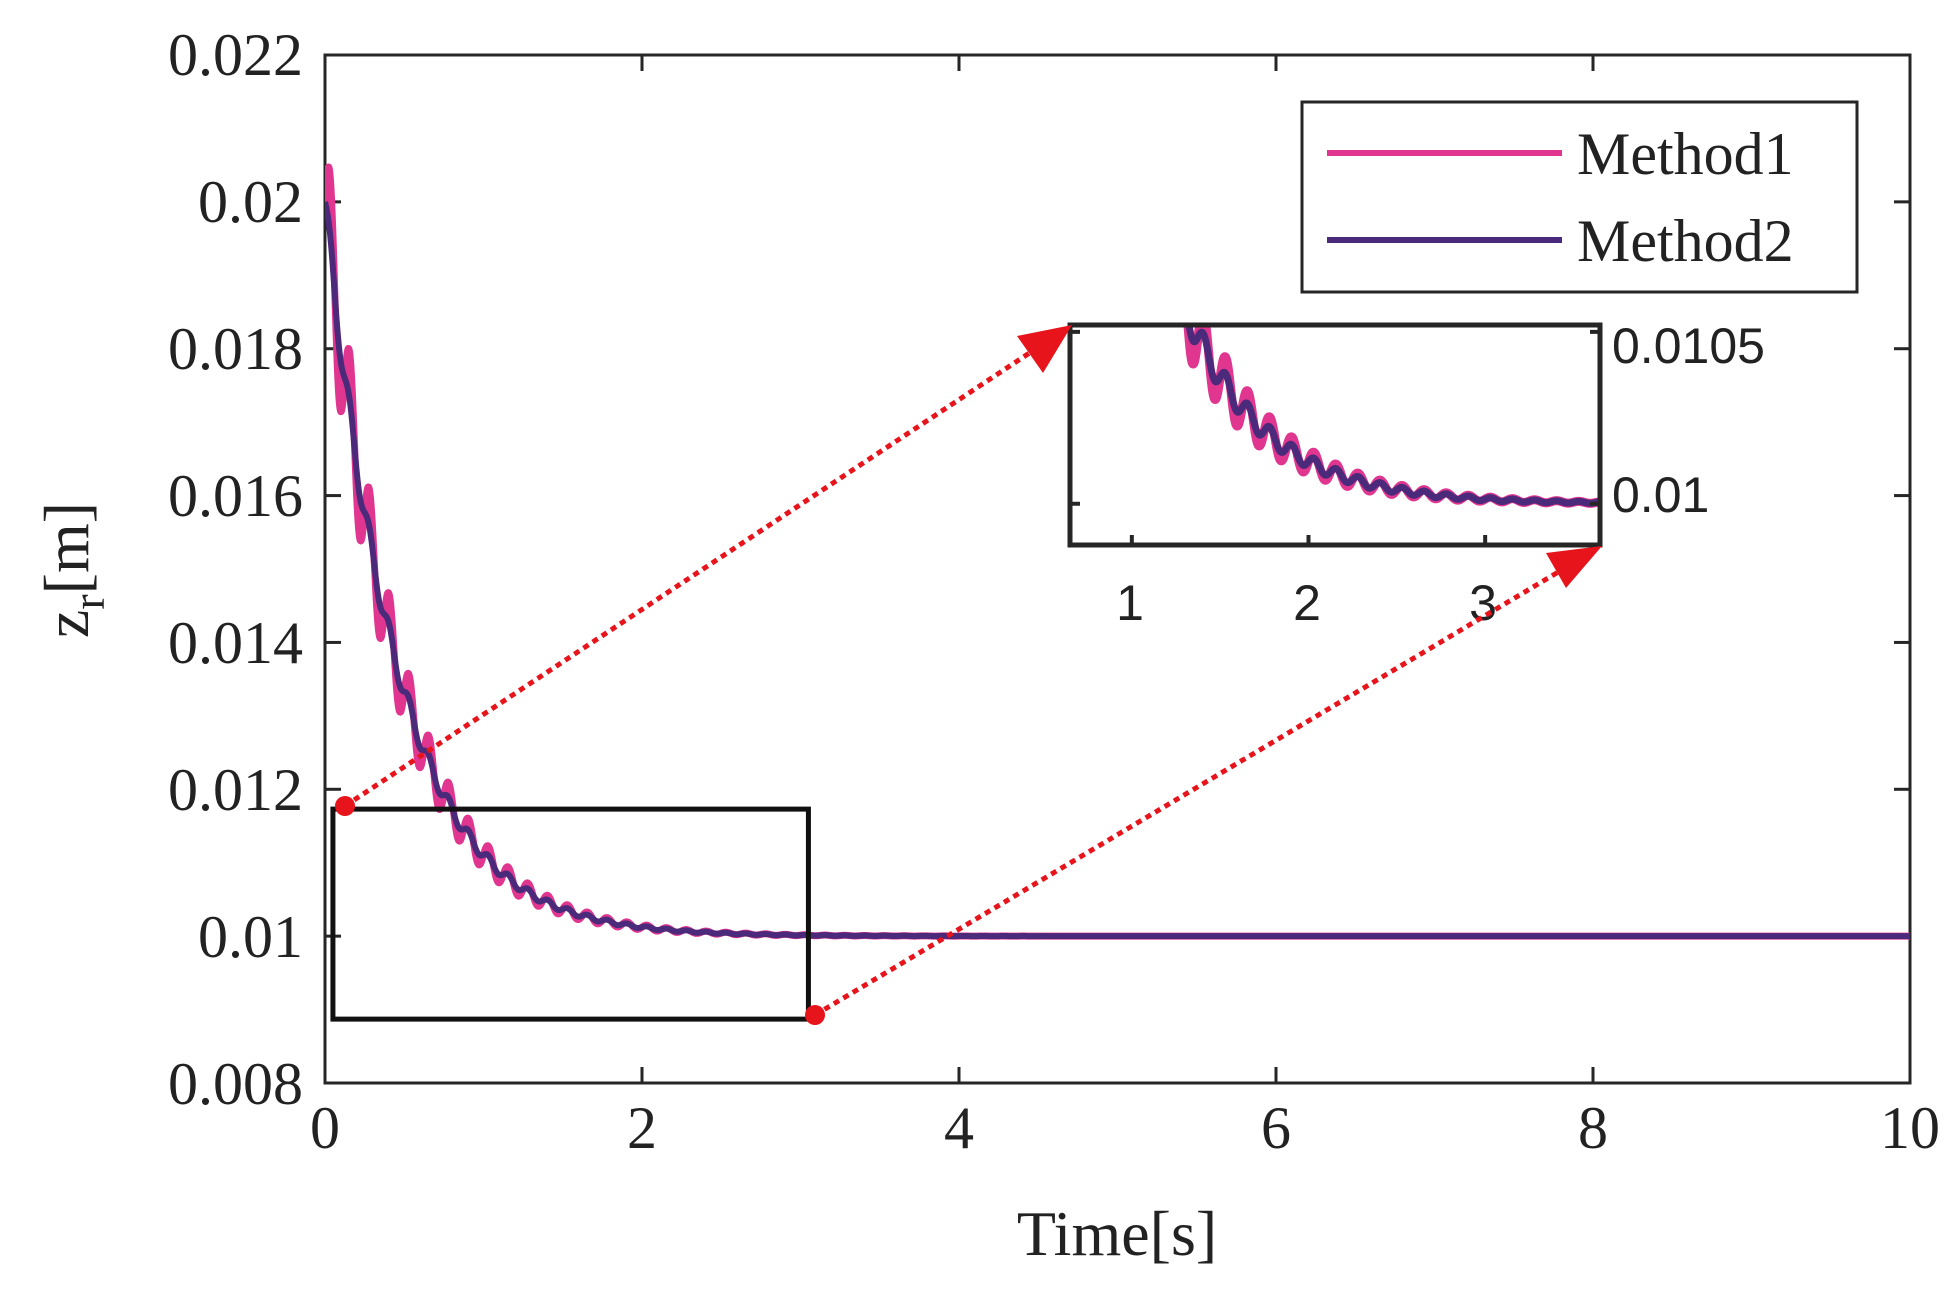  I want to click on inset-tick-marks, so click(1335, 437).